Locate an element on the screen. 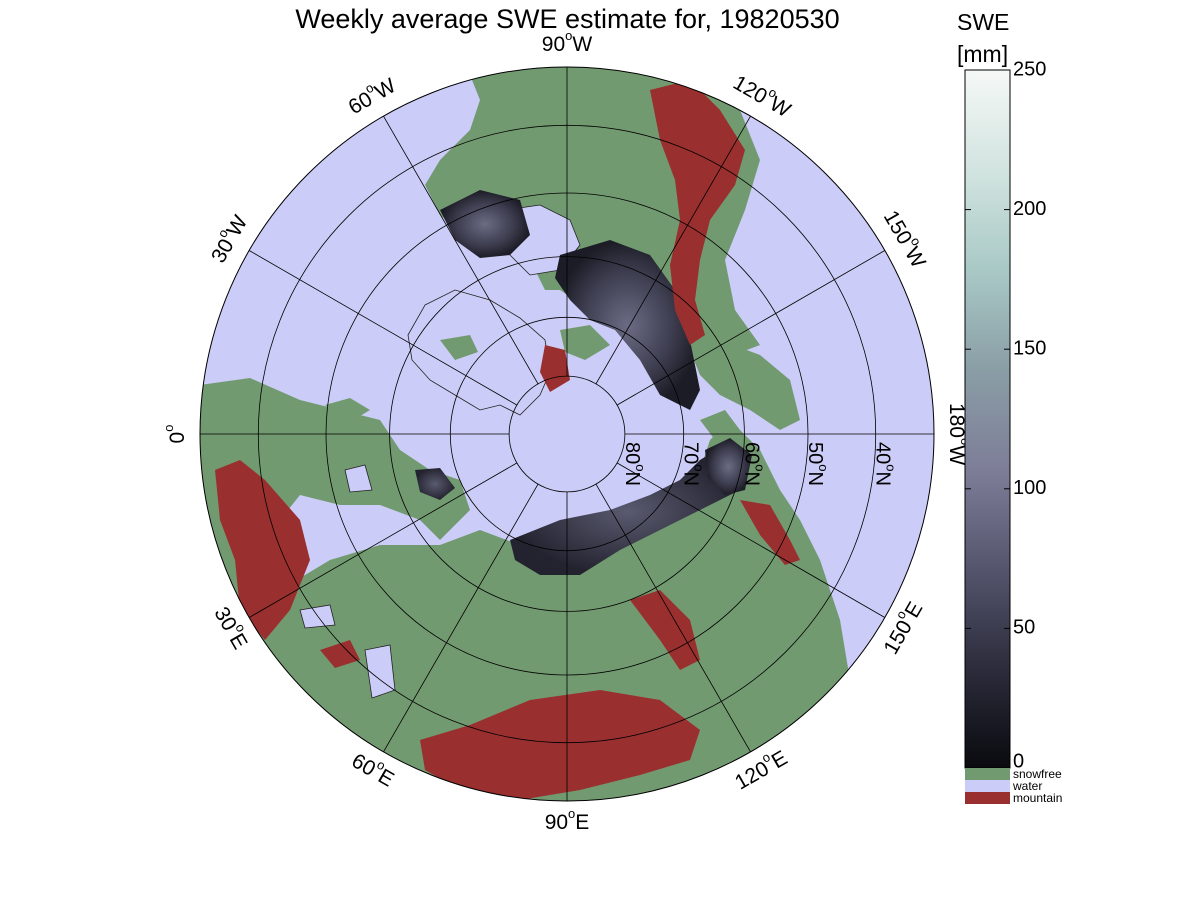 This screenshot has width=1200, height=900. longitude-label: 90oE is located at coordinates (567, 819).